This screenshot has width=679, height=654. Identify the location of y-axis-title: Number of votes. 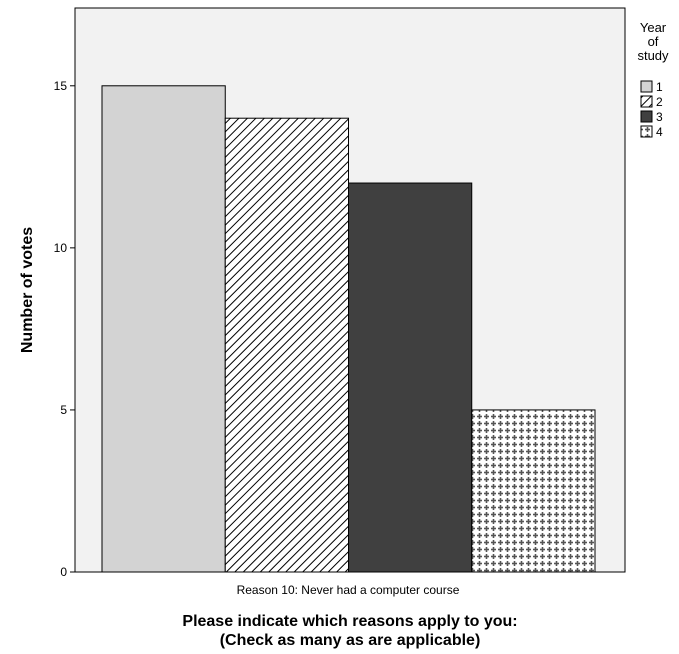
(27, 290).